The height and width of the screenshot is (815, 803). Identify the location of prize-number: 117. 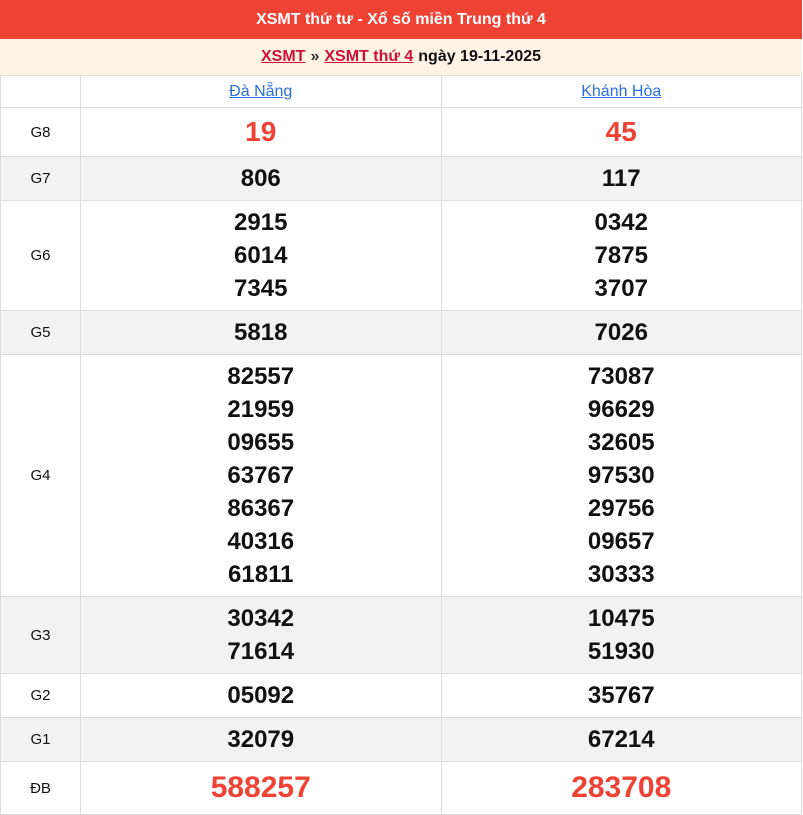
(621, 178).